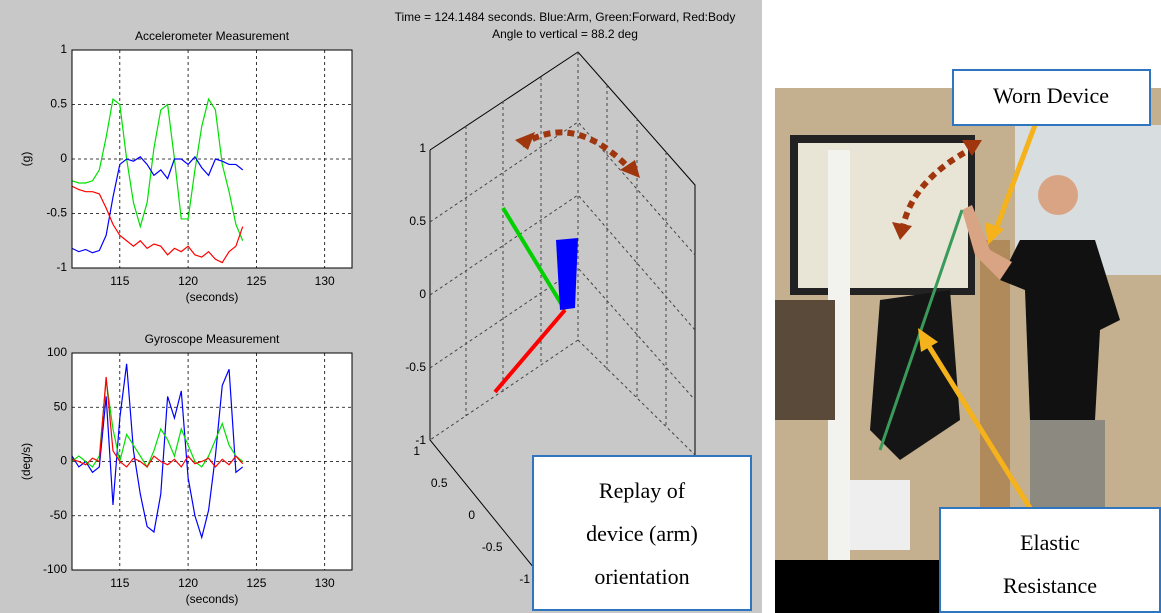 The height and width of the screenshot is (613, 1161). Describe the element at coordinates (839, 360) in the screenshot. I see `pole` at that location.